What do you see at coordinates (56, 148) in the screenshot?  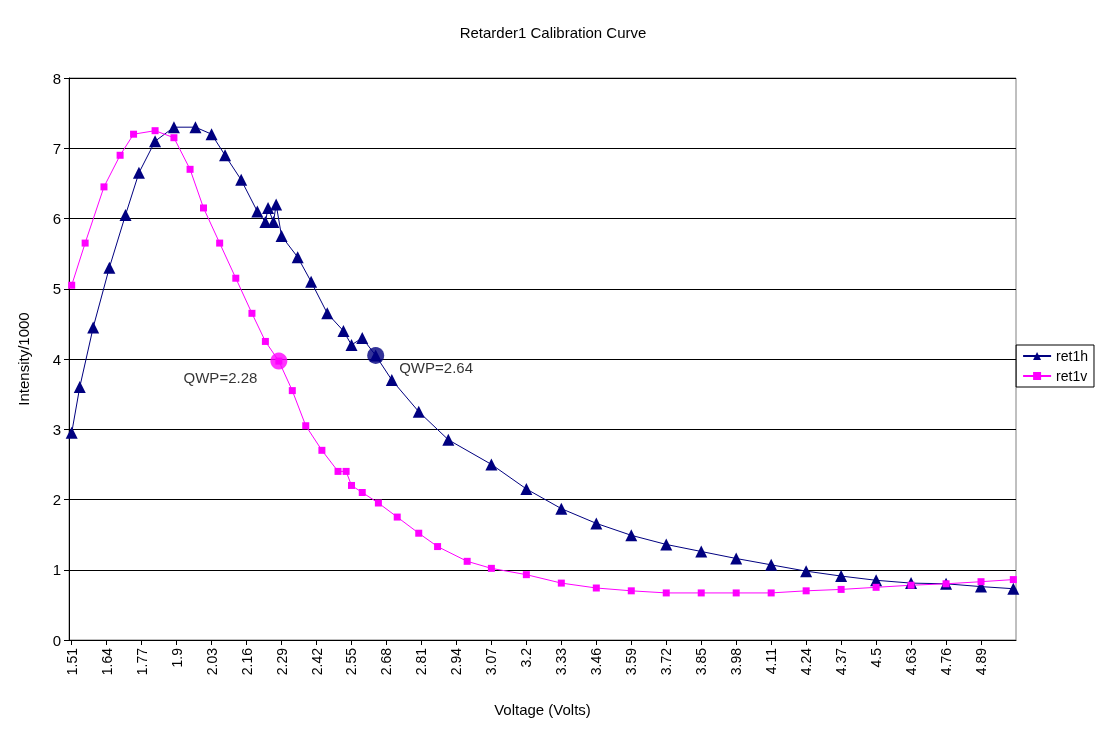 I see `y-tick-label: 7` at bounding box center [56, 148].